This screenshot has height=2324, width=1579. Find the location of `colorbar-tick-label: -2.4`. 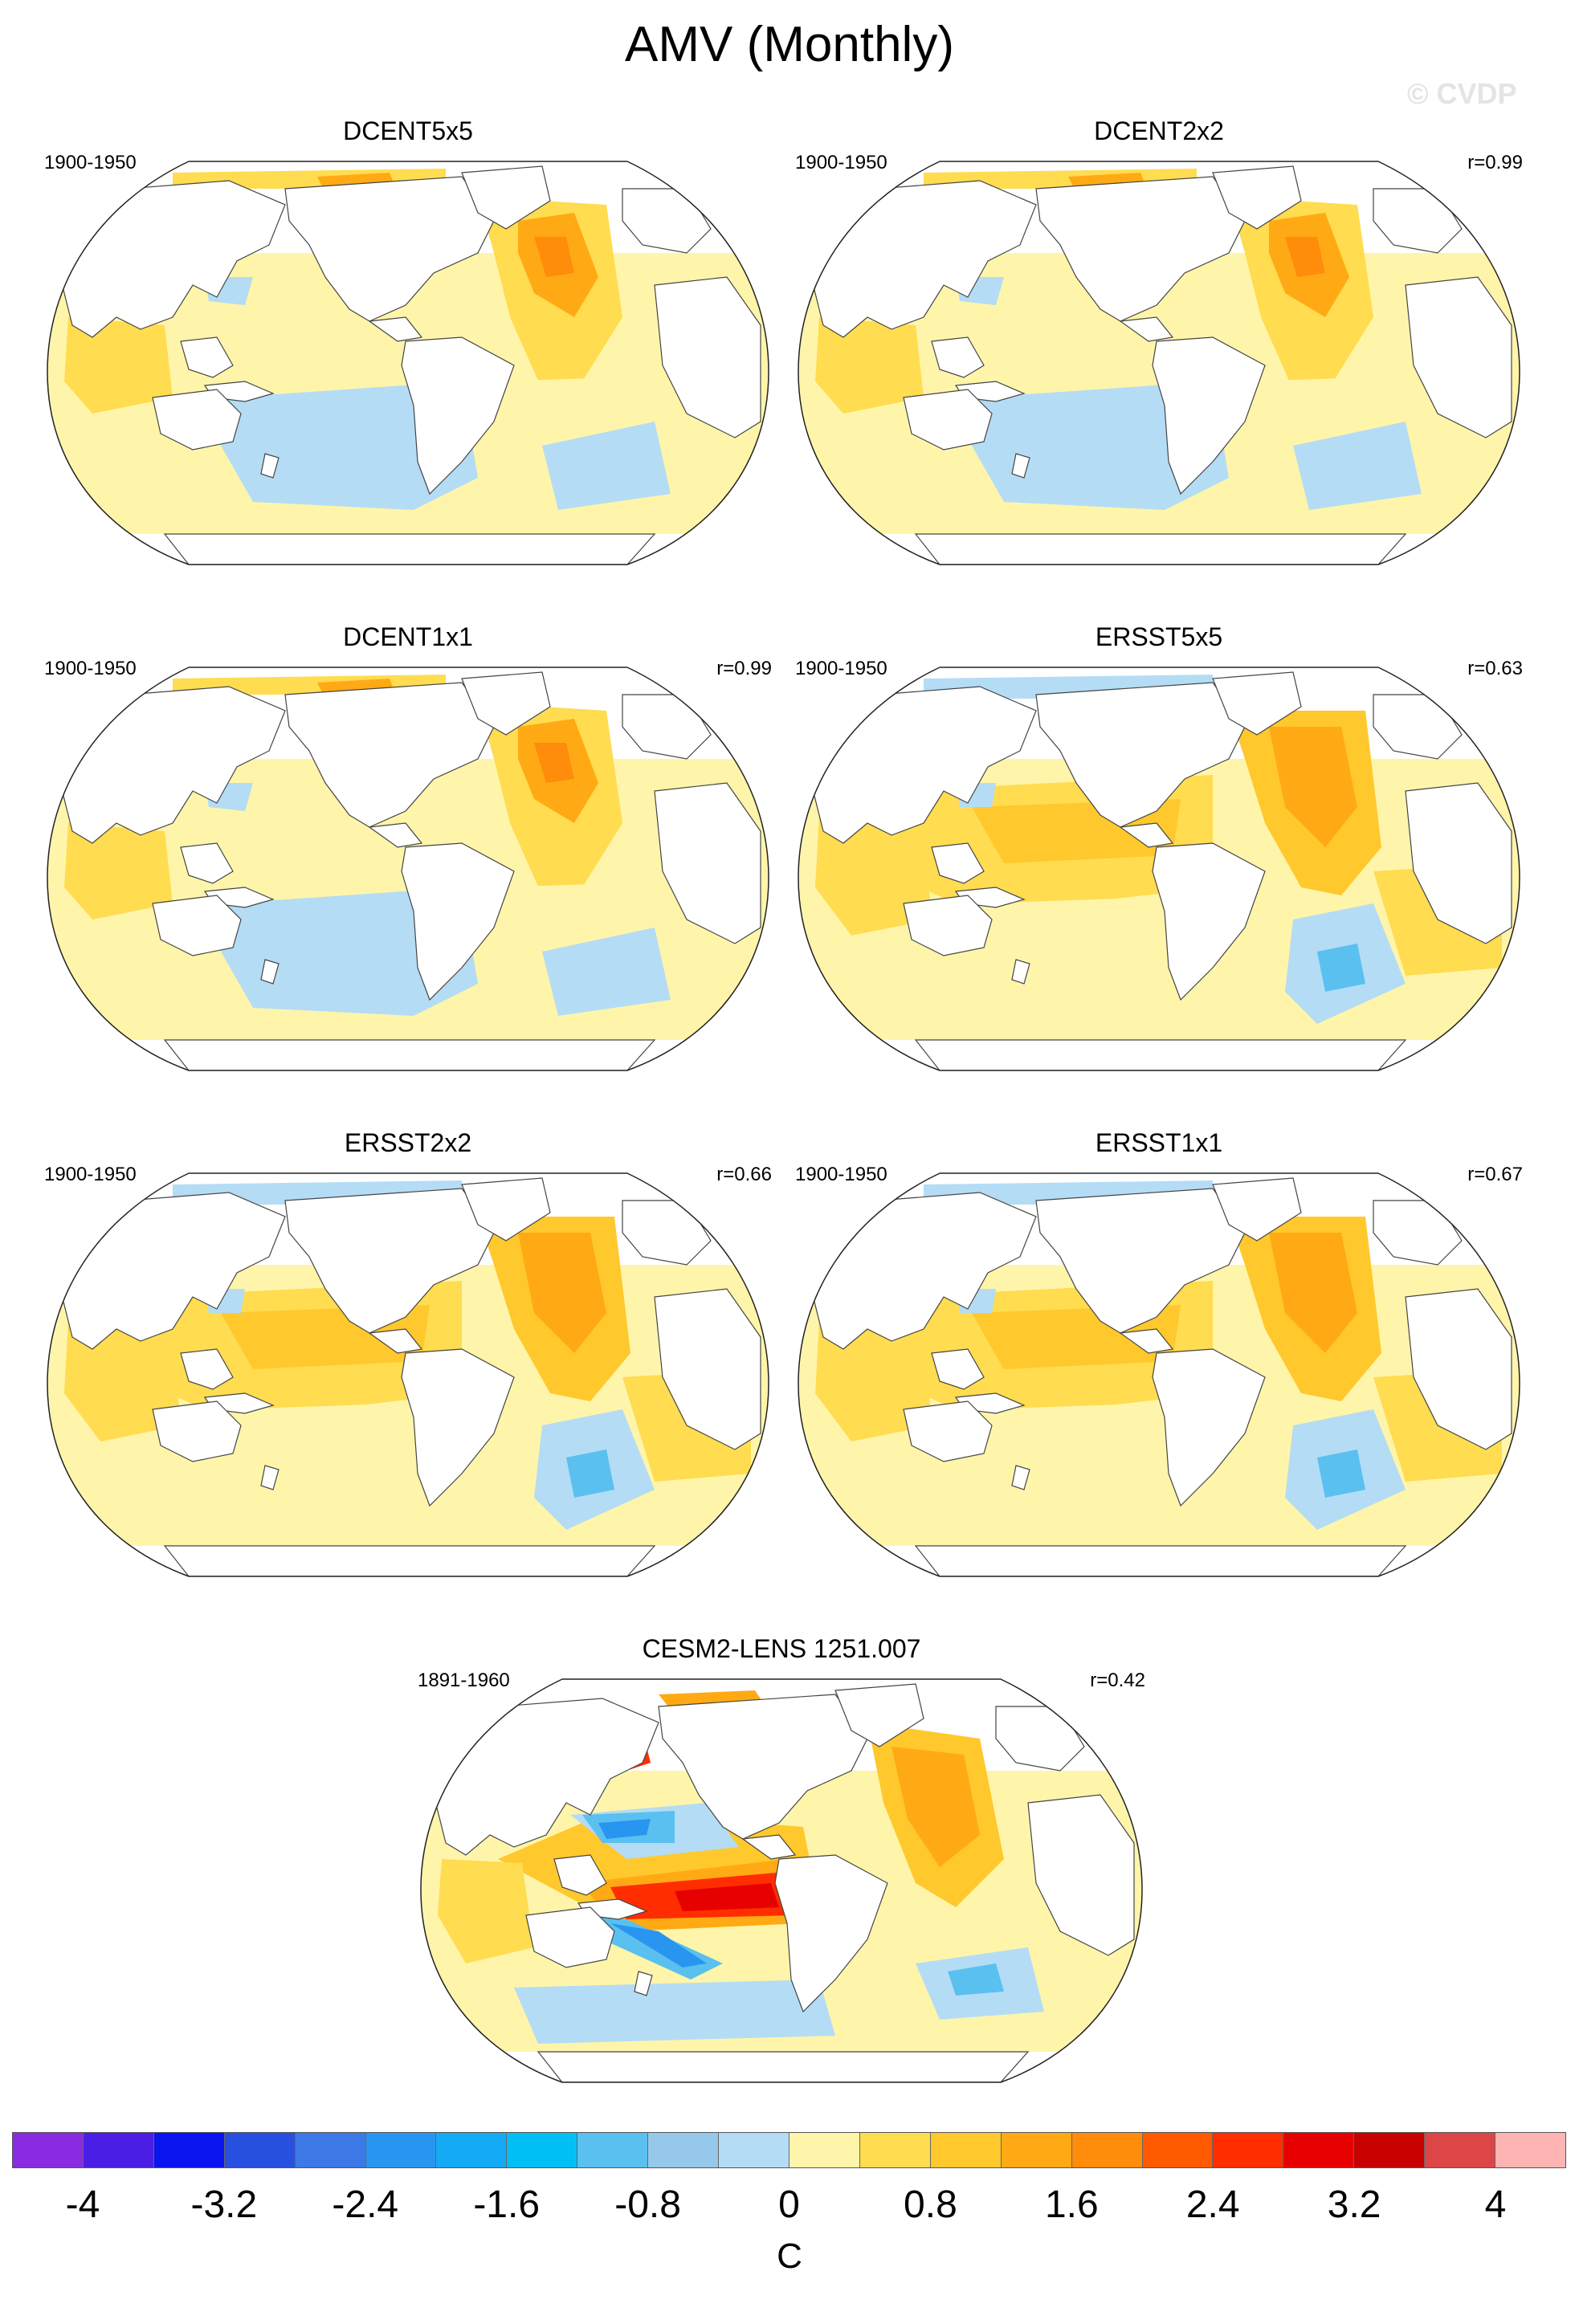

colorbar-tick-label: -2.4 is located at coordinates (365, 2204).